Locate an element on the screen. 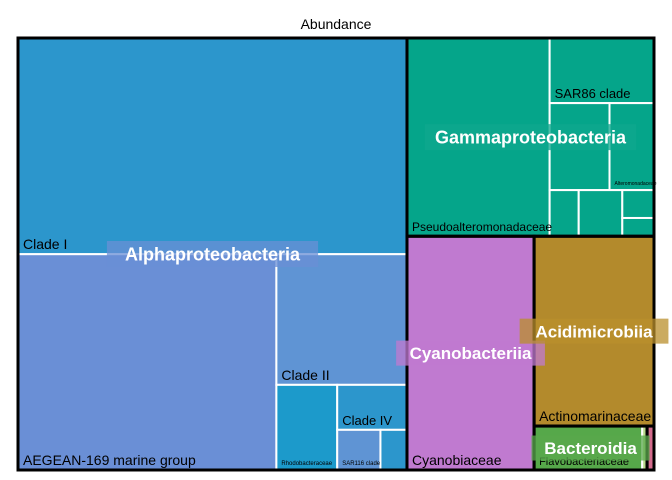 This screenshot has width=672, height=480. group-label-bg-bacteroidia is located at coordinates (590, 448).